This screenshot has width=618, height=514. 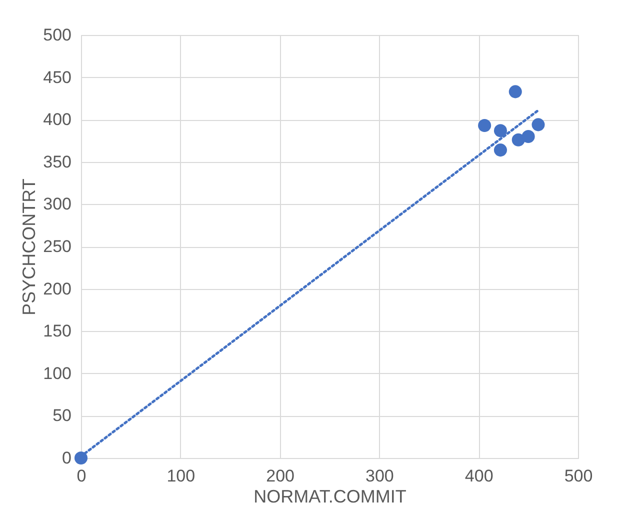 I want to click on y-tick-label: 400, so click(x=57, y=120).